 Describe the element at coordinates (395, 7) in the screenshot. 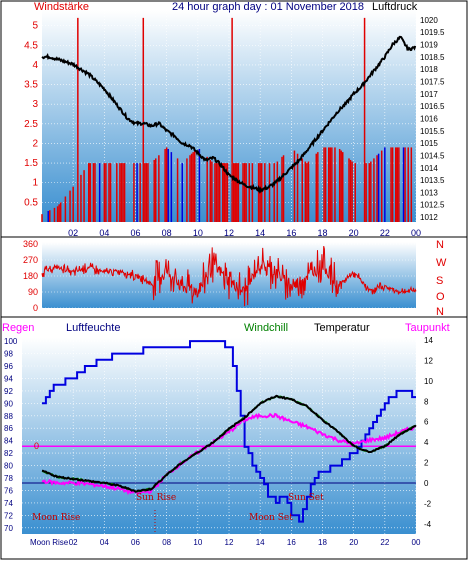

I see `pressure-label: Luftdruck` at that location.